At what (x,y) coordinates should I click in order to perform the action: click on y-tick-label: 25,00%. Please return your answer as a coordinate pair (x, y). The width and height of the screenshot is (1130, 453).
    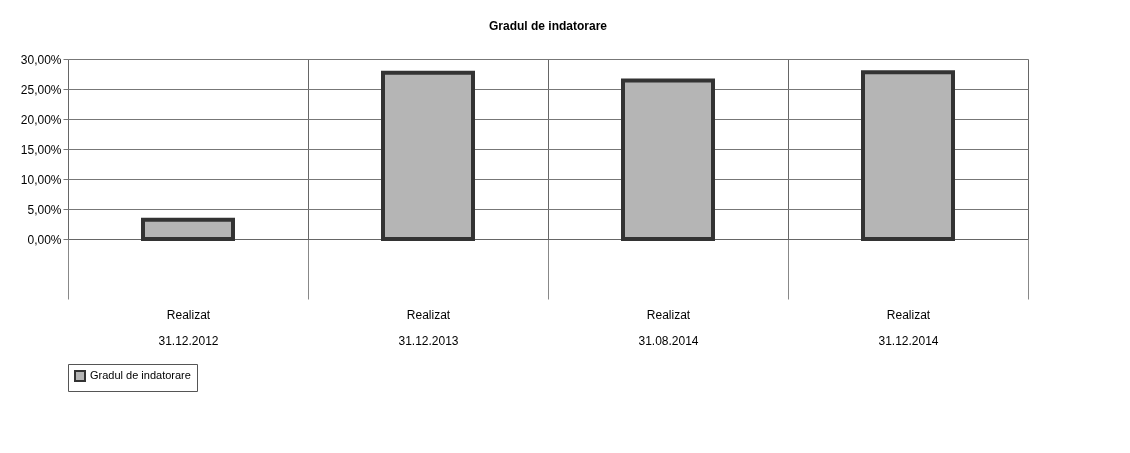
    Looking at the image, I should click on (41, 89).